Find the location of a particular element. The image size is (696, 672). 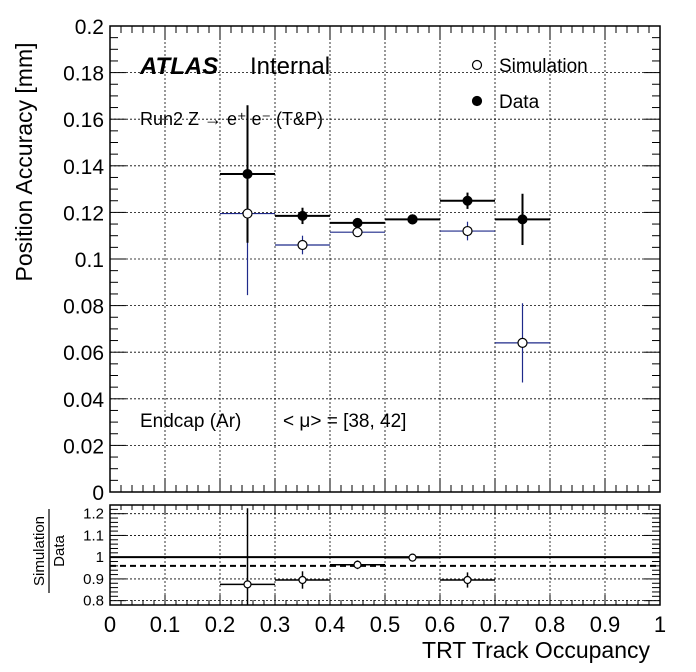

ratio-xtick-label: 0.5 is located at coordinates (385, 624).